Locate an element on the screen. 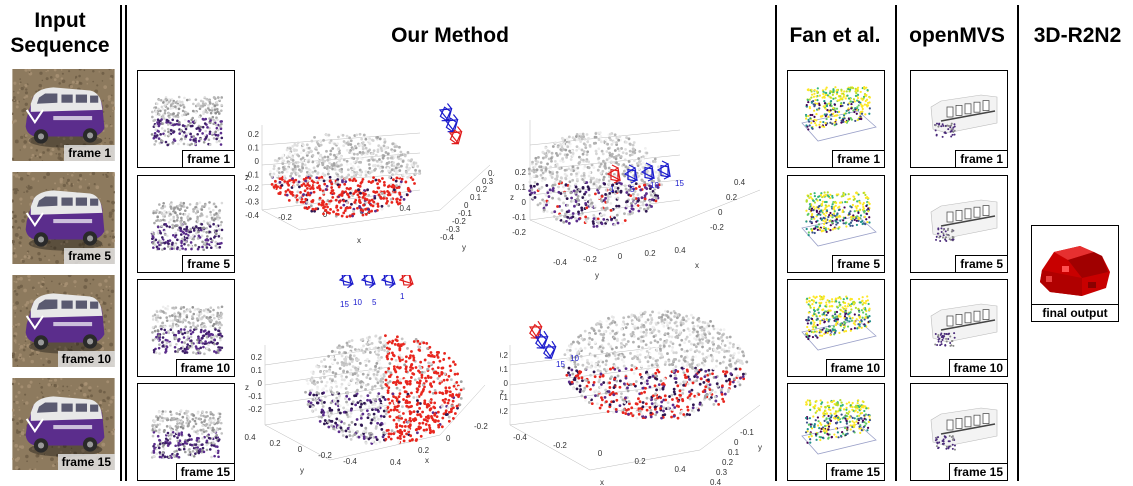  fan-frame-label: frame 5 is located at coordinates (858, 263).